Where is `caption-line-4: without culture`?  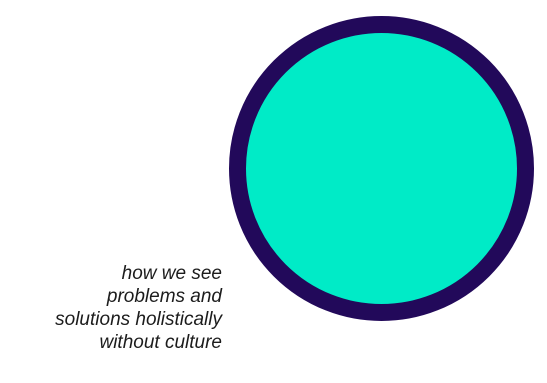 caption-line-4: without culture is located at coordinates (160, 342).